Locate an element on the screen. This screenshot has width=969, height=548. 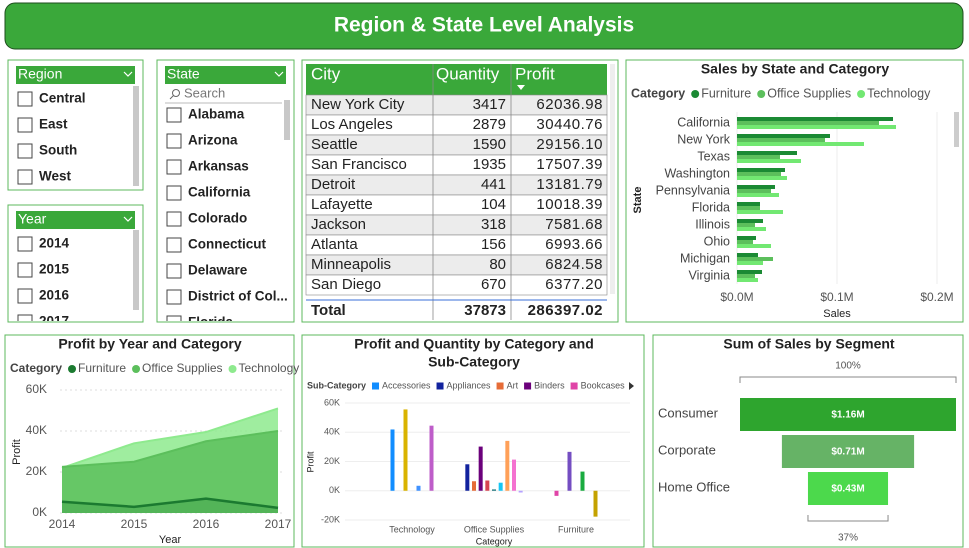
legend-label: Furniture is located at coordinates (726, 93).